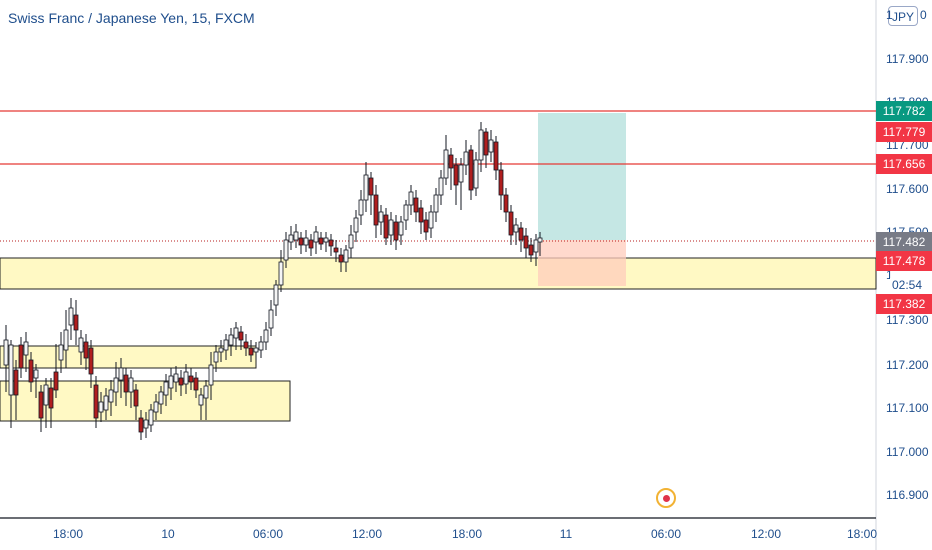 The image size is (932, 550). What do you see at coordinates (904, 242) in the screenshot?
I see `current-price-label: 117.482` at bounding box center [904, 242].